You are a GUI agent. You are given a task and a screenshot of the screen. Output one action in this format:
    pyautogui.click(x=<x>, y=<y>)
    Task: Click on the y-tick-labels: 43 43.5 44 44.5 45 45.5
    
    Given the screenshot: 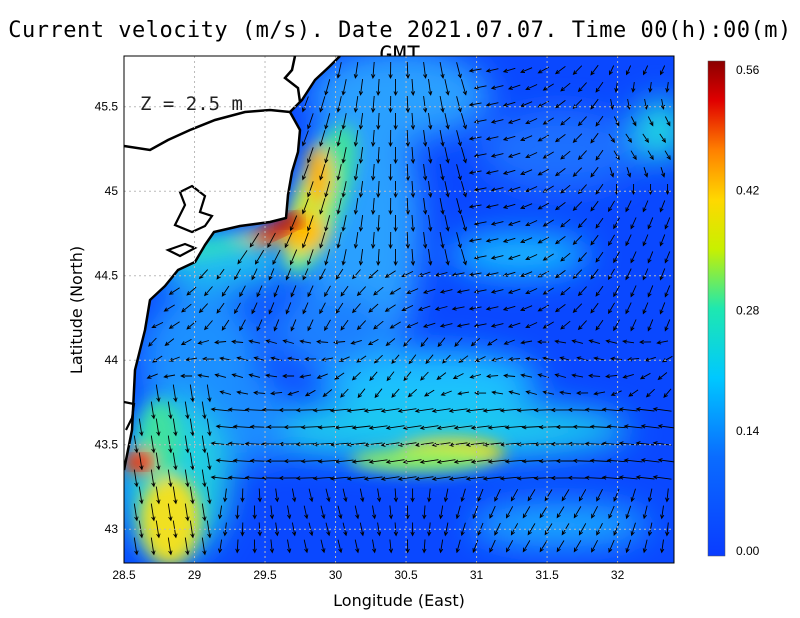 What is the action you would take?
    pyautogui.click(x=107, y=318)
    